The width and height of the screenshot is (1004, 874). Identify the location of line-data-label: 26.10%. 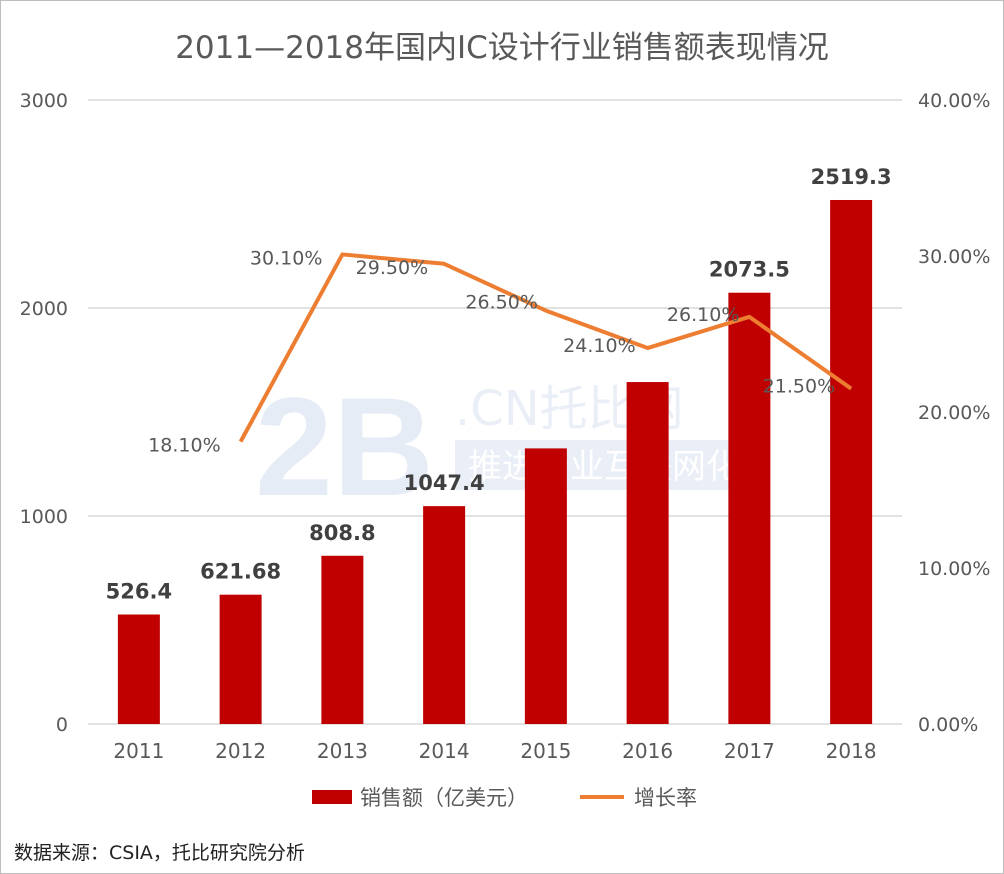
(703, 315).